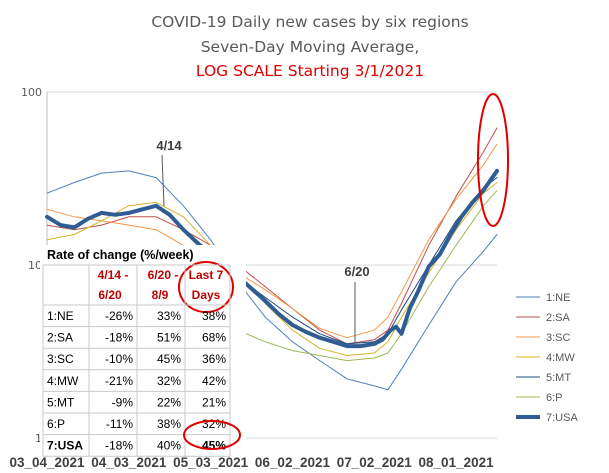 The height and width of the screenshot is (473, 609). What do you see at coordinates (119, 424) in the screenshot?
I see `rate-table-cell-5-1: -11%` at bounding box center [119, 424].